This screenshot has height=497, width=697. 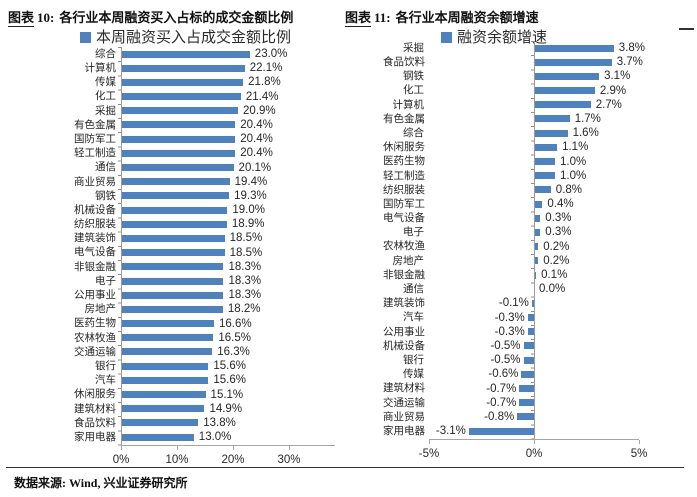 I want to click on row-plot: 15.6%, so click(x=228, y=380).